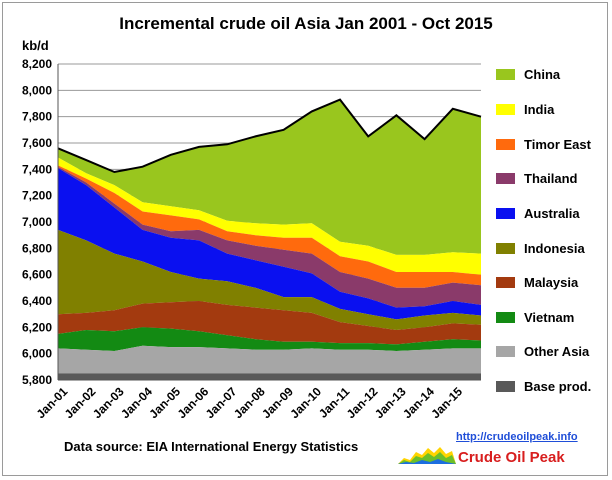 This screenshot has width=612, height=480. I want to click on area-malaysia, so click(269, 323).